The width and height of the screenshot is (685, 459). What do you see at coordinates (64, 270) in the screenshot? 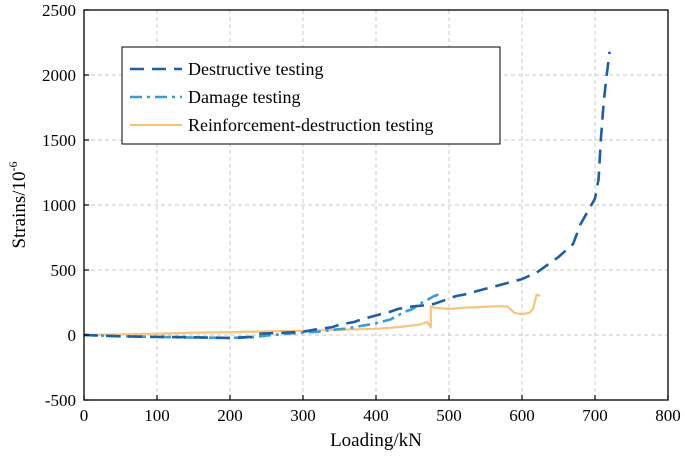
I see `y-tick-label: 500` at bounding box center [64, 270].